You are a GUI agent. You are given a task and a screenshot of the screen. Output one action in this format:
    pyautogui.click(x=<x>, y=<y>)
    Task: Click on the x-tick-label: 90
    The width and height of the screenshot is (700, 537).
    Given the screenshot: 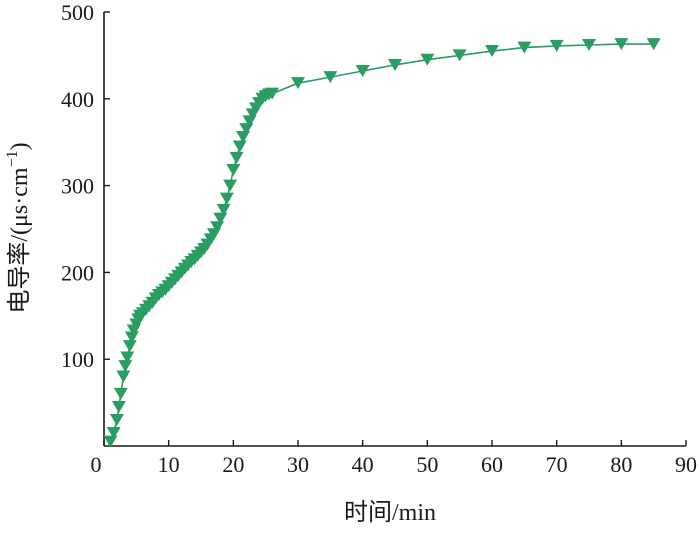 What is the action you would take?
    pyautogui.click(x=686, y=464)
    